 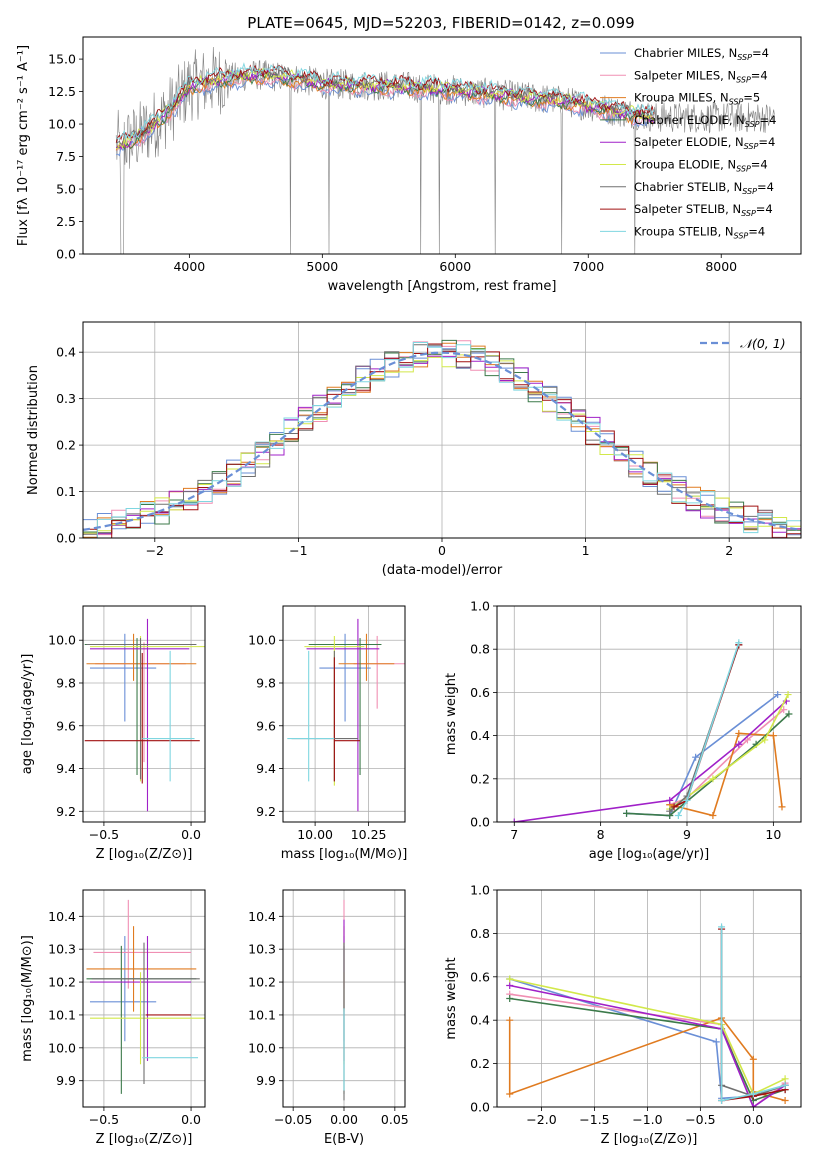 What do you see at coordinates (168, 716) in the screenshot?
I see `age-vs-Z-point-kroupa-stelib` at bounding box center [168, 716].